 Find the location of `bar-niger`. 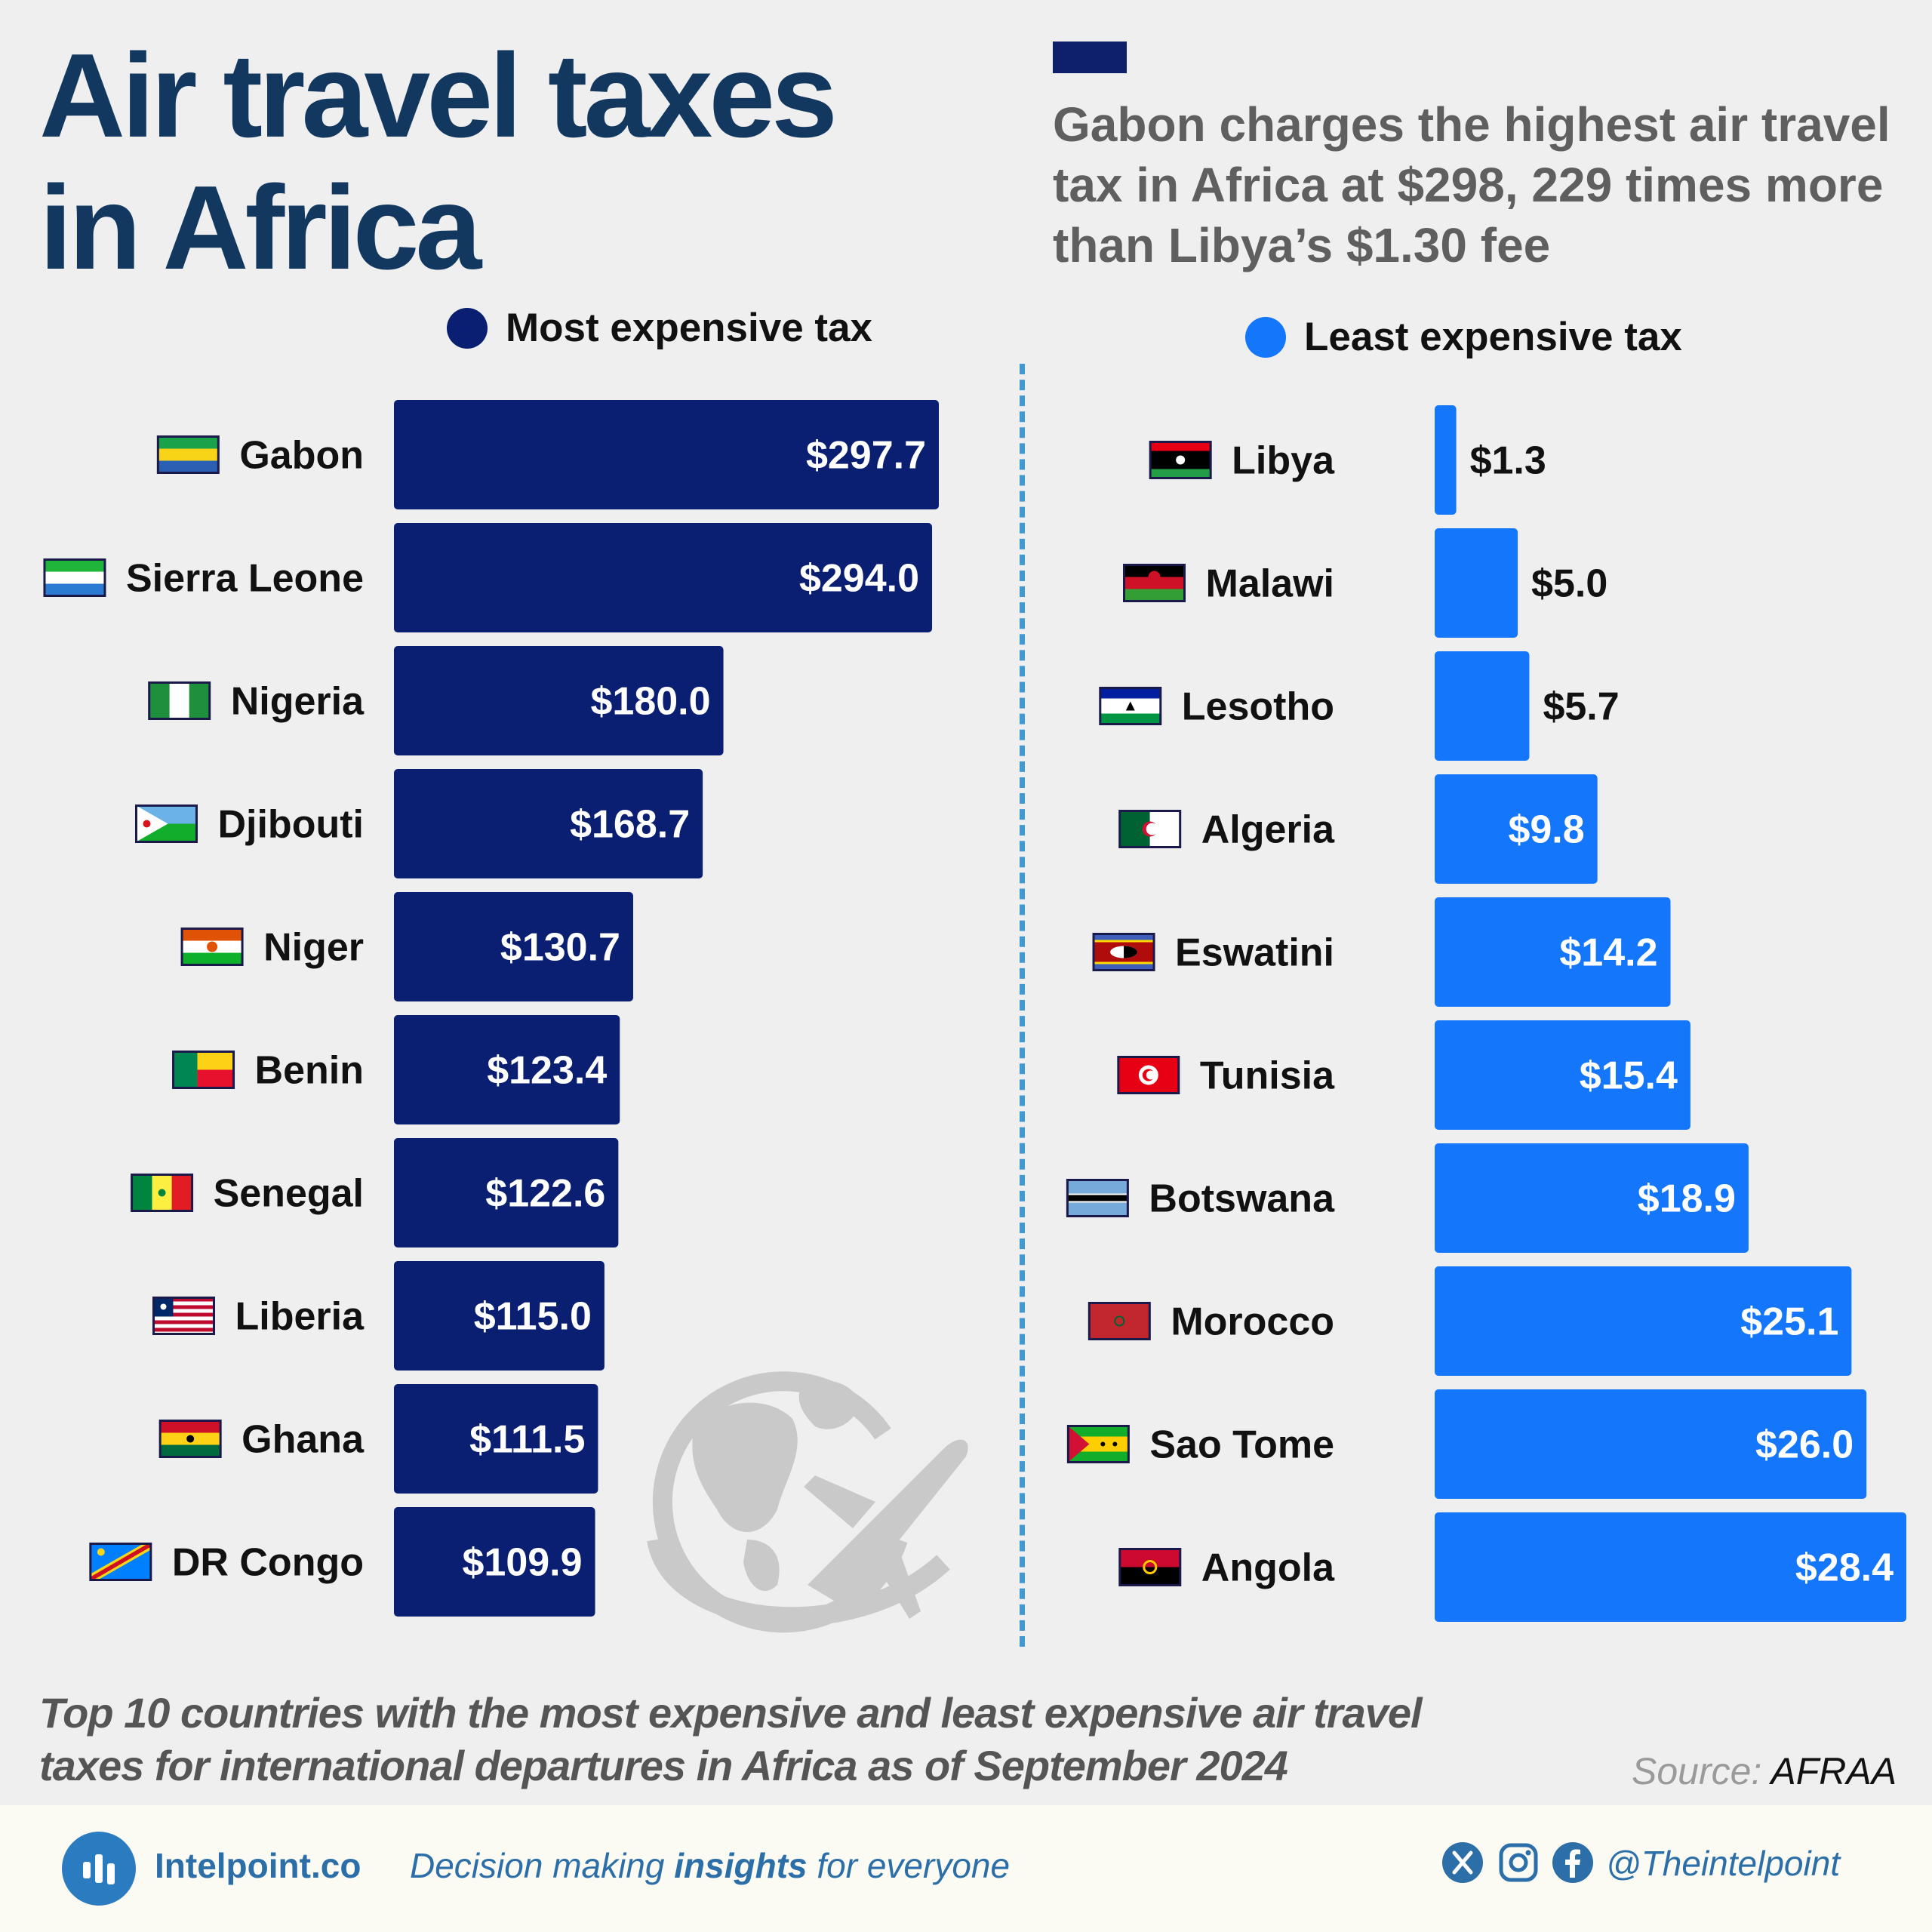

bar-niger is located at coordinates (513, 946).